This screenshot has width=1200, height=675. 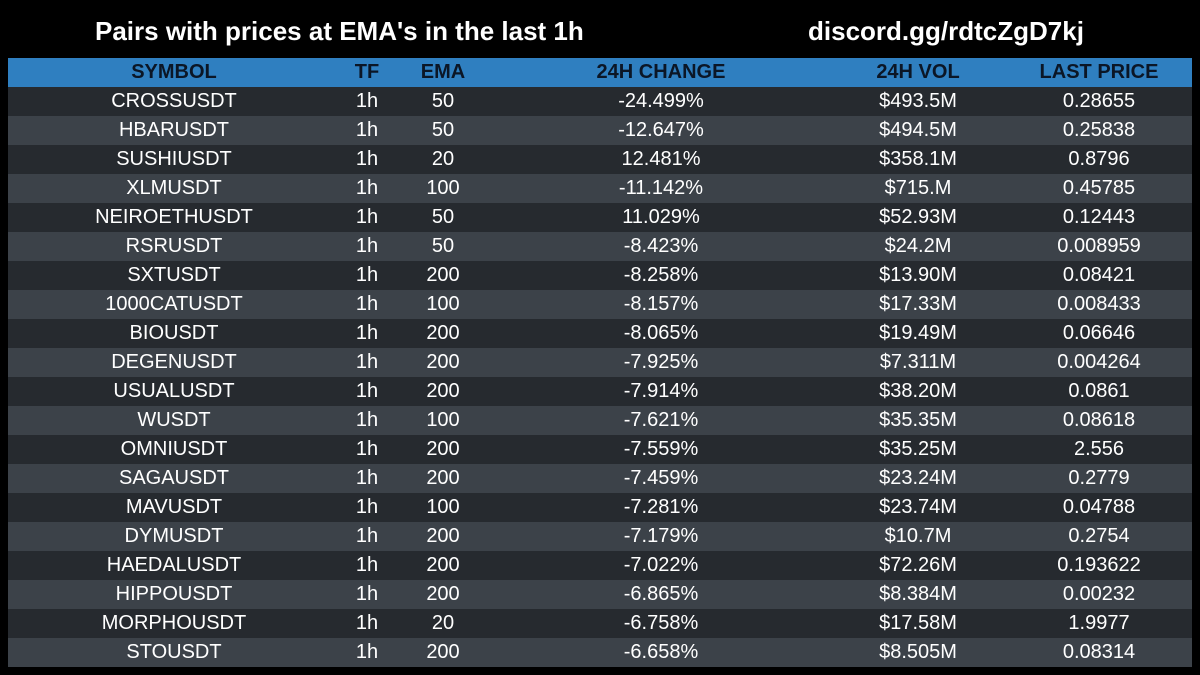 I want to click on price-cell: 0.2779, so click(x=1099, y=478).